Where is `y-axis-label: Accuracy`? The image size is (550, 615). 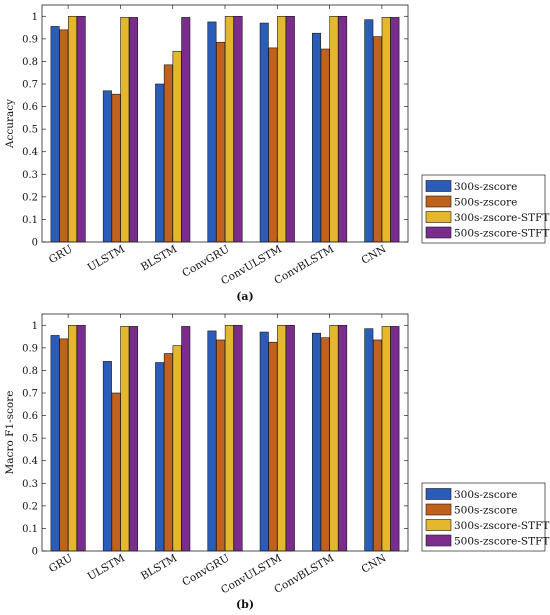 y-axis-label: Accuracy is located at coordinates (10, 124).